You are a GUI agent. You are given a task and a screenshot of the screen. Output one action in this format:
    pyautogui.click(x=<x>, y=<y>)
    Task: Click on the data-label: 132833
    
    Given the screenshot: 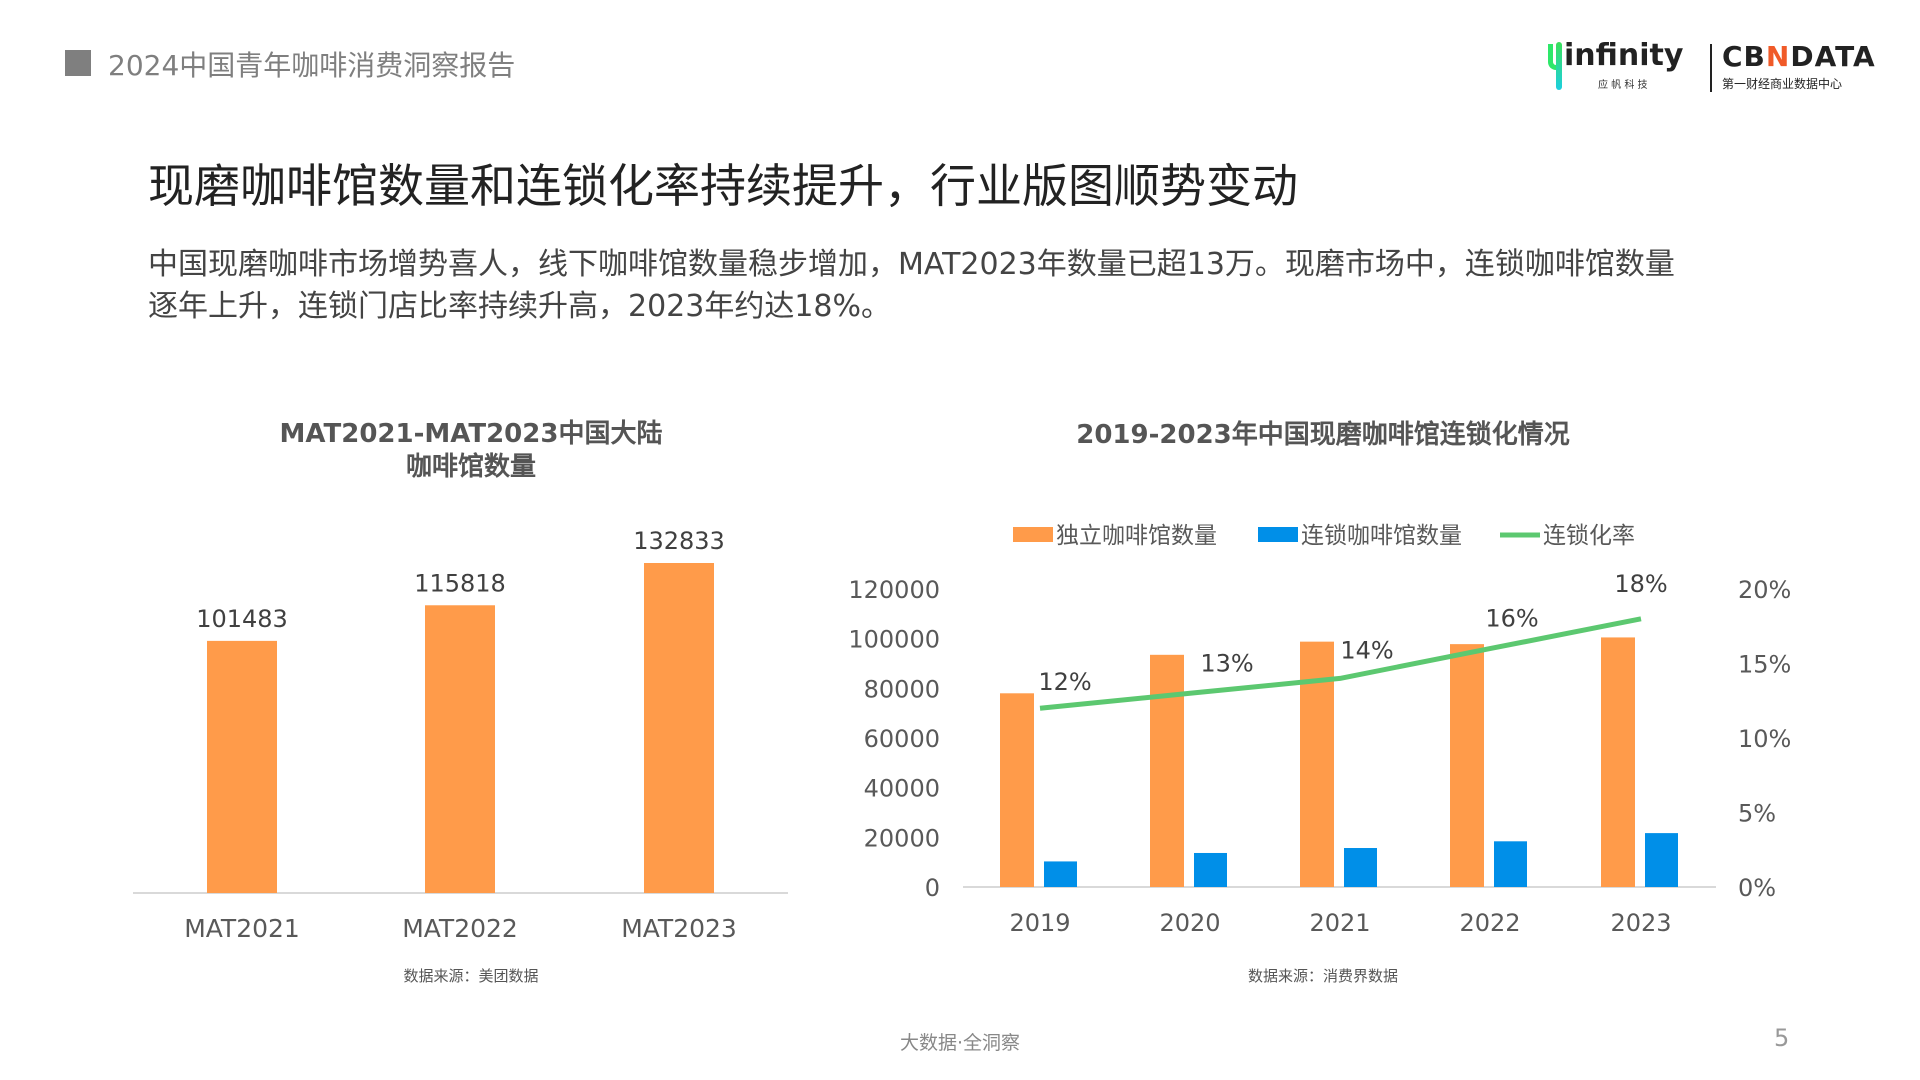 What is the action you would take?
    pyautogui.click(x=679, y=541)
    